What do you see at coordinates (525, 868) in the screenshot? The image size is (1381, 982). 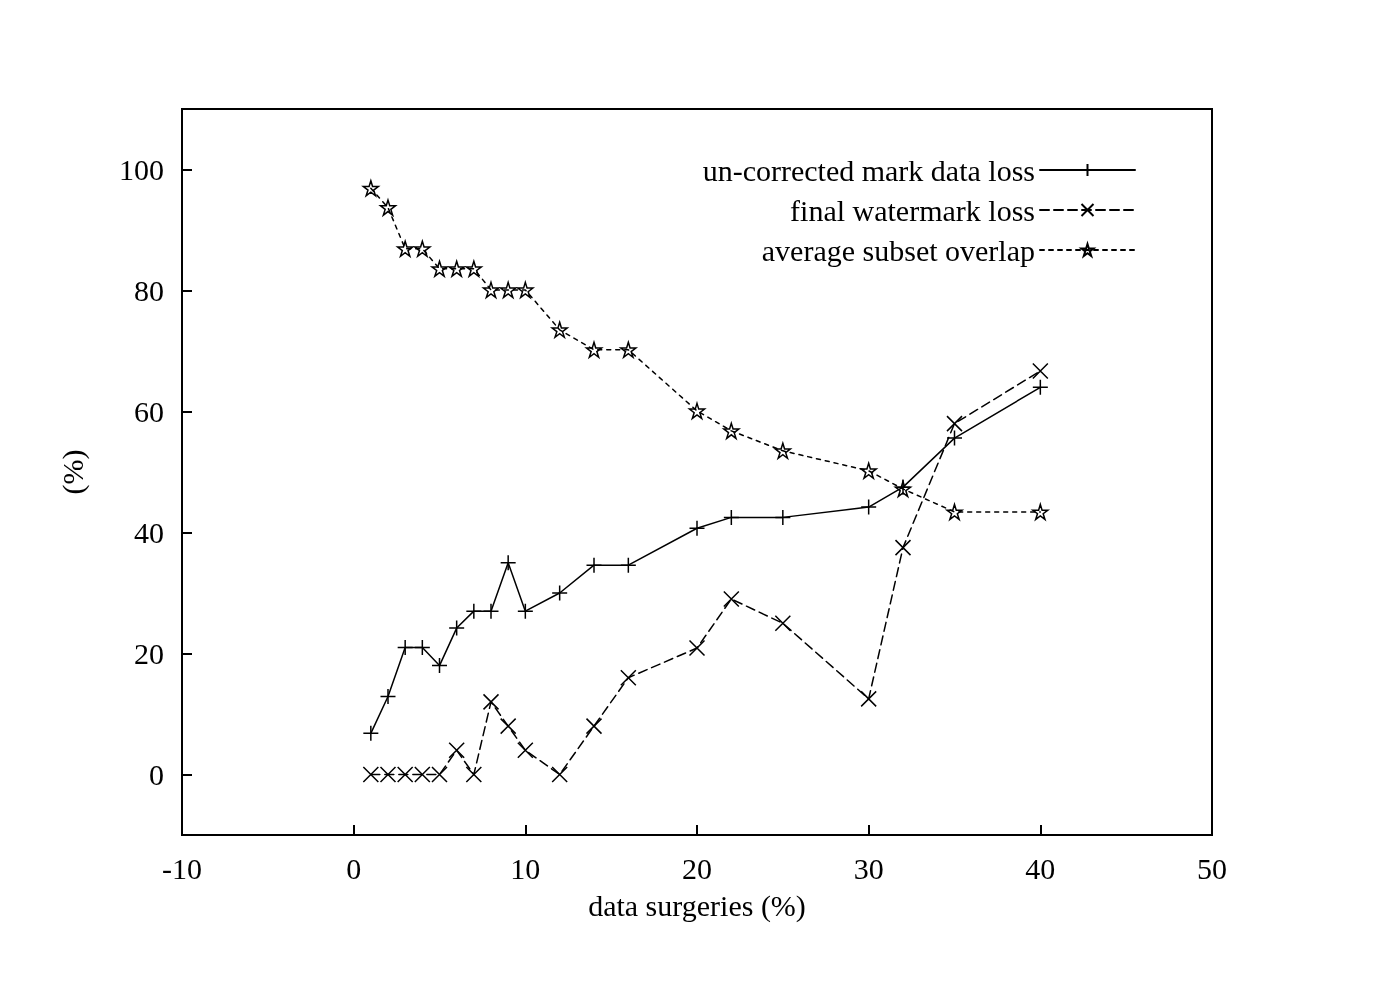 I see `x-tick-label: 10` at bounding box center [525, 868].